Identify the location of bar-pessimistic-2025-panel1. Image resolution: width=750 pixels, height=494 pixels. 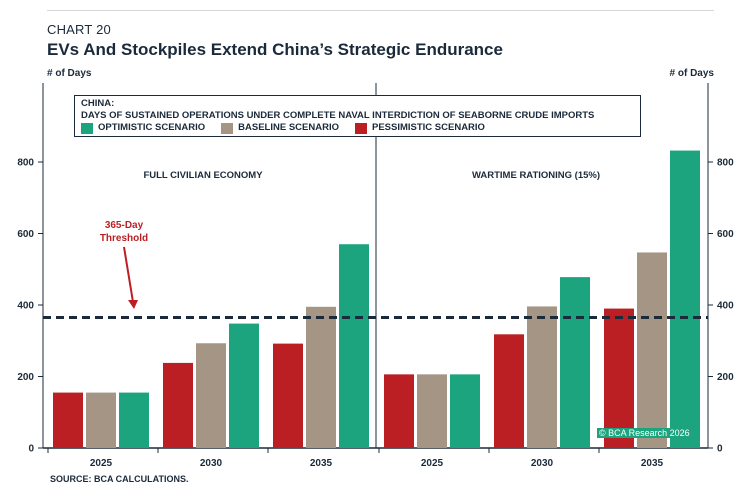
(68, 420).